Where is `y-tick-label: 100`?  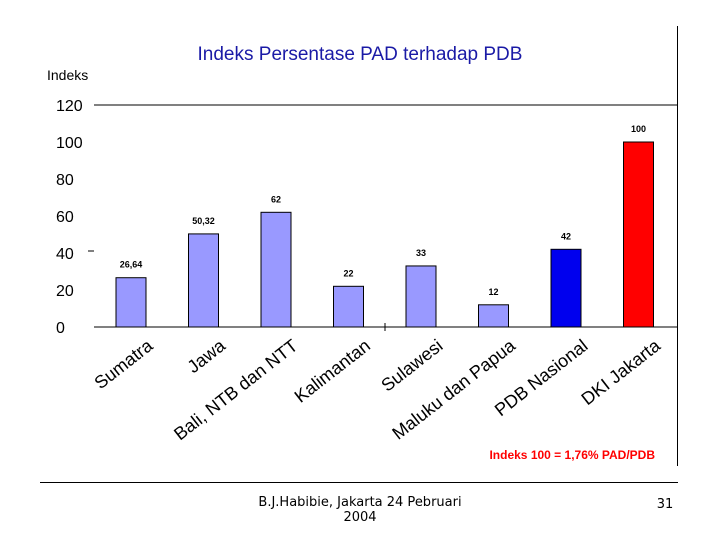
y-tick-label: 100 is located at coordinates (69, 143).